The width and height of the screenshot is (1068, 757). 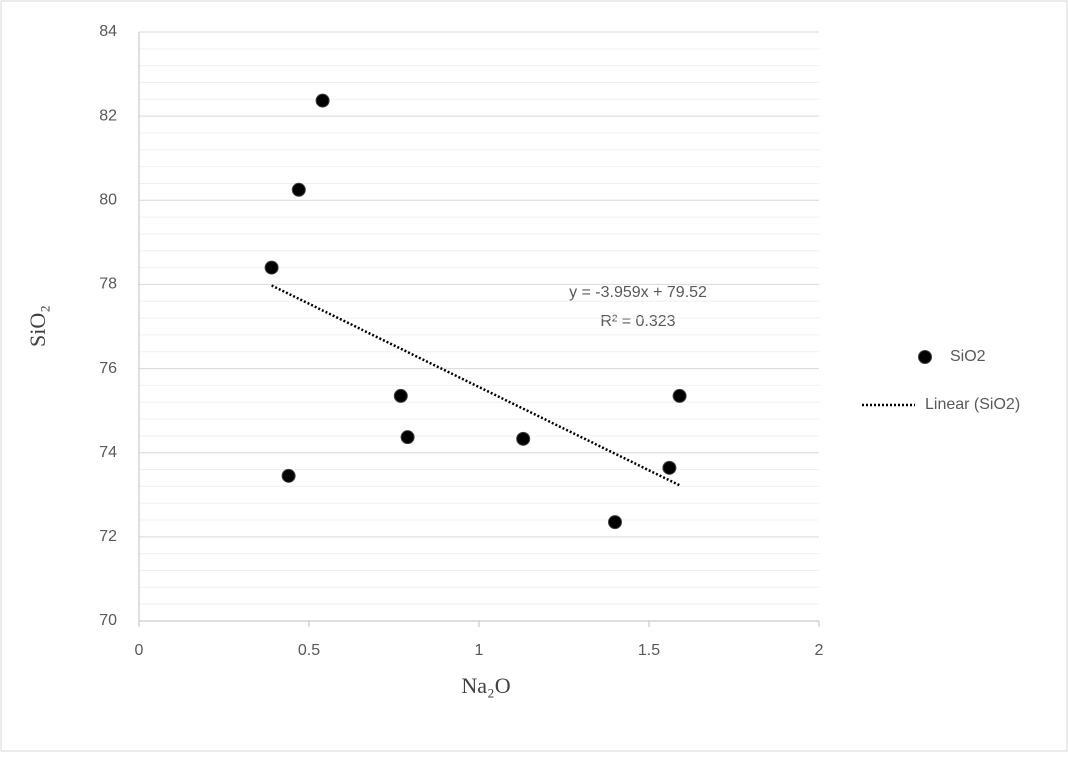 I want to click on x-tick-label: 1.5, so click(x=649, y=650).